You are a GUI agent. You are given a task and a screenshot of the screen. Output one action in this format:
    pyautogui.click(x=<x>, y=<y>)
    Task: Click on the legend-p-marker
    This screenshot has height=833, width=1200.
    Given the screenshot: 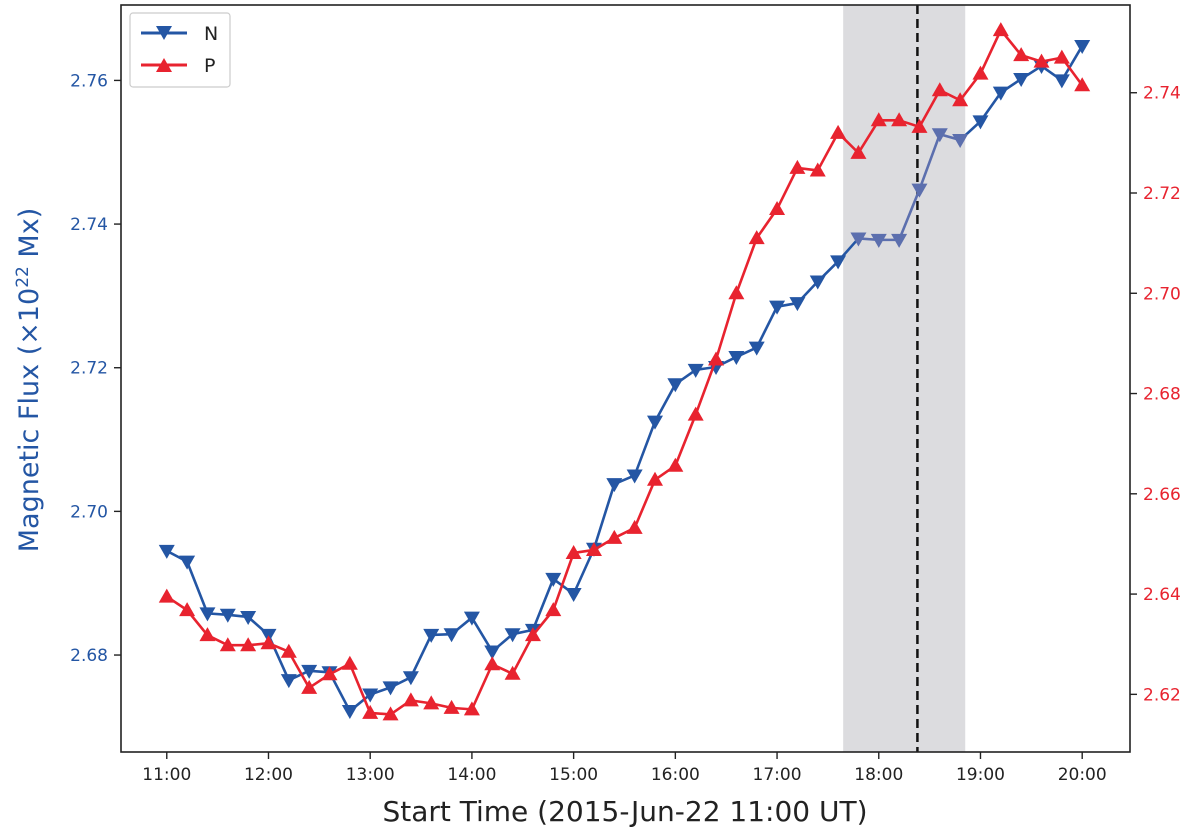 What is the action you would take?
    pyautogui.click(x=164, y=65)
    